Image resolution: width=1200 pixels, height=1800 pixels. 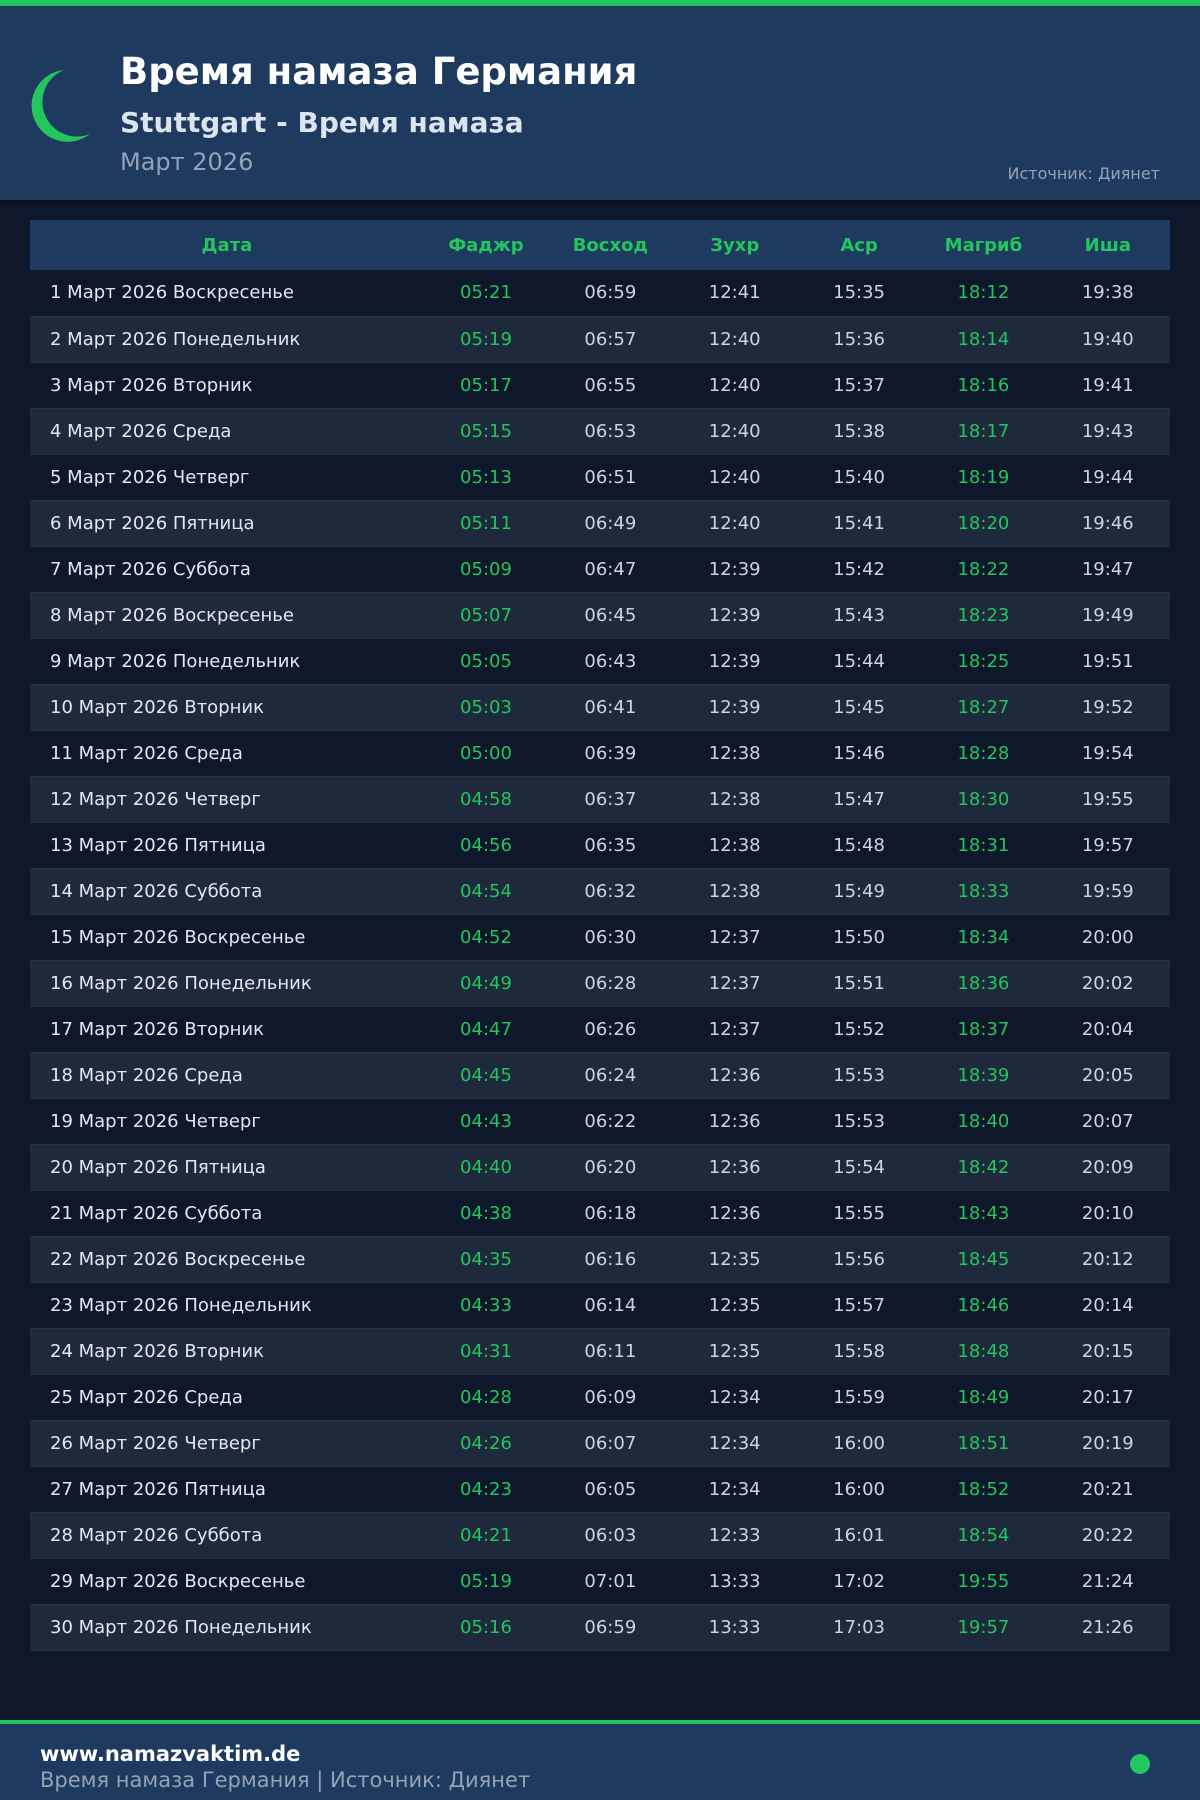 What do you see at coordinates (983, 891) in the screenshot?
I see `time-cell: 18:33` at bounding box center [983, 891].